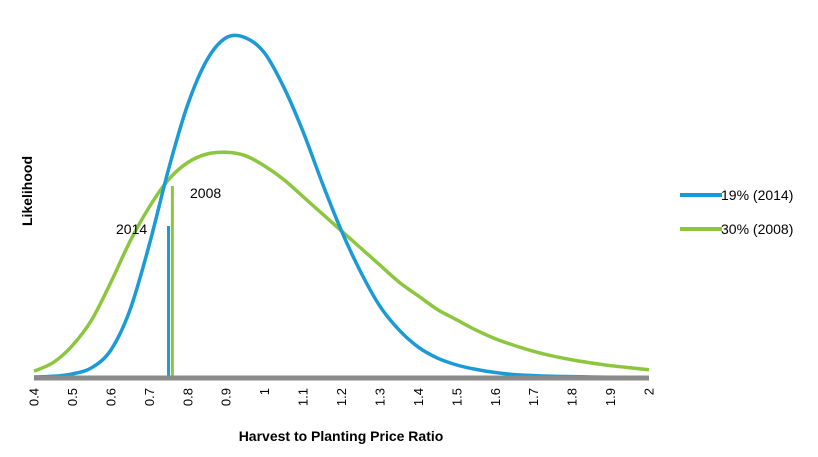 Image resolution: width=818 pixels, height=457 pixels. What do you see at coordinates (757, 229) in the screenshot?
I see `legend-label-2008: 30% (2008)` at bounding box center [757, 229].